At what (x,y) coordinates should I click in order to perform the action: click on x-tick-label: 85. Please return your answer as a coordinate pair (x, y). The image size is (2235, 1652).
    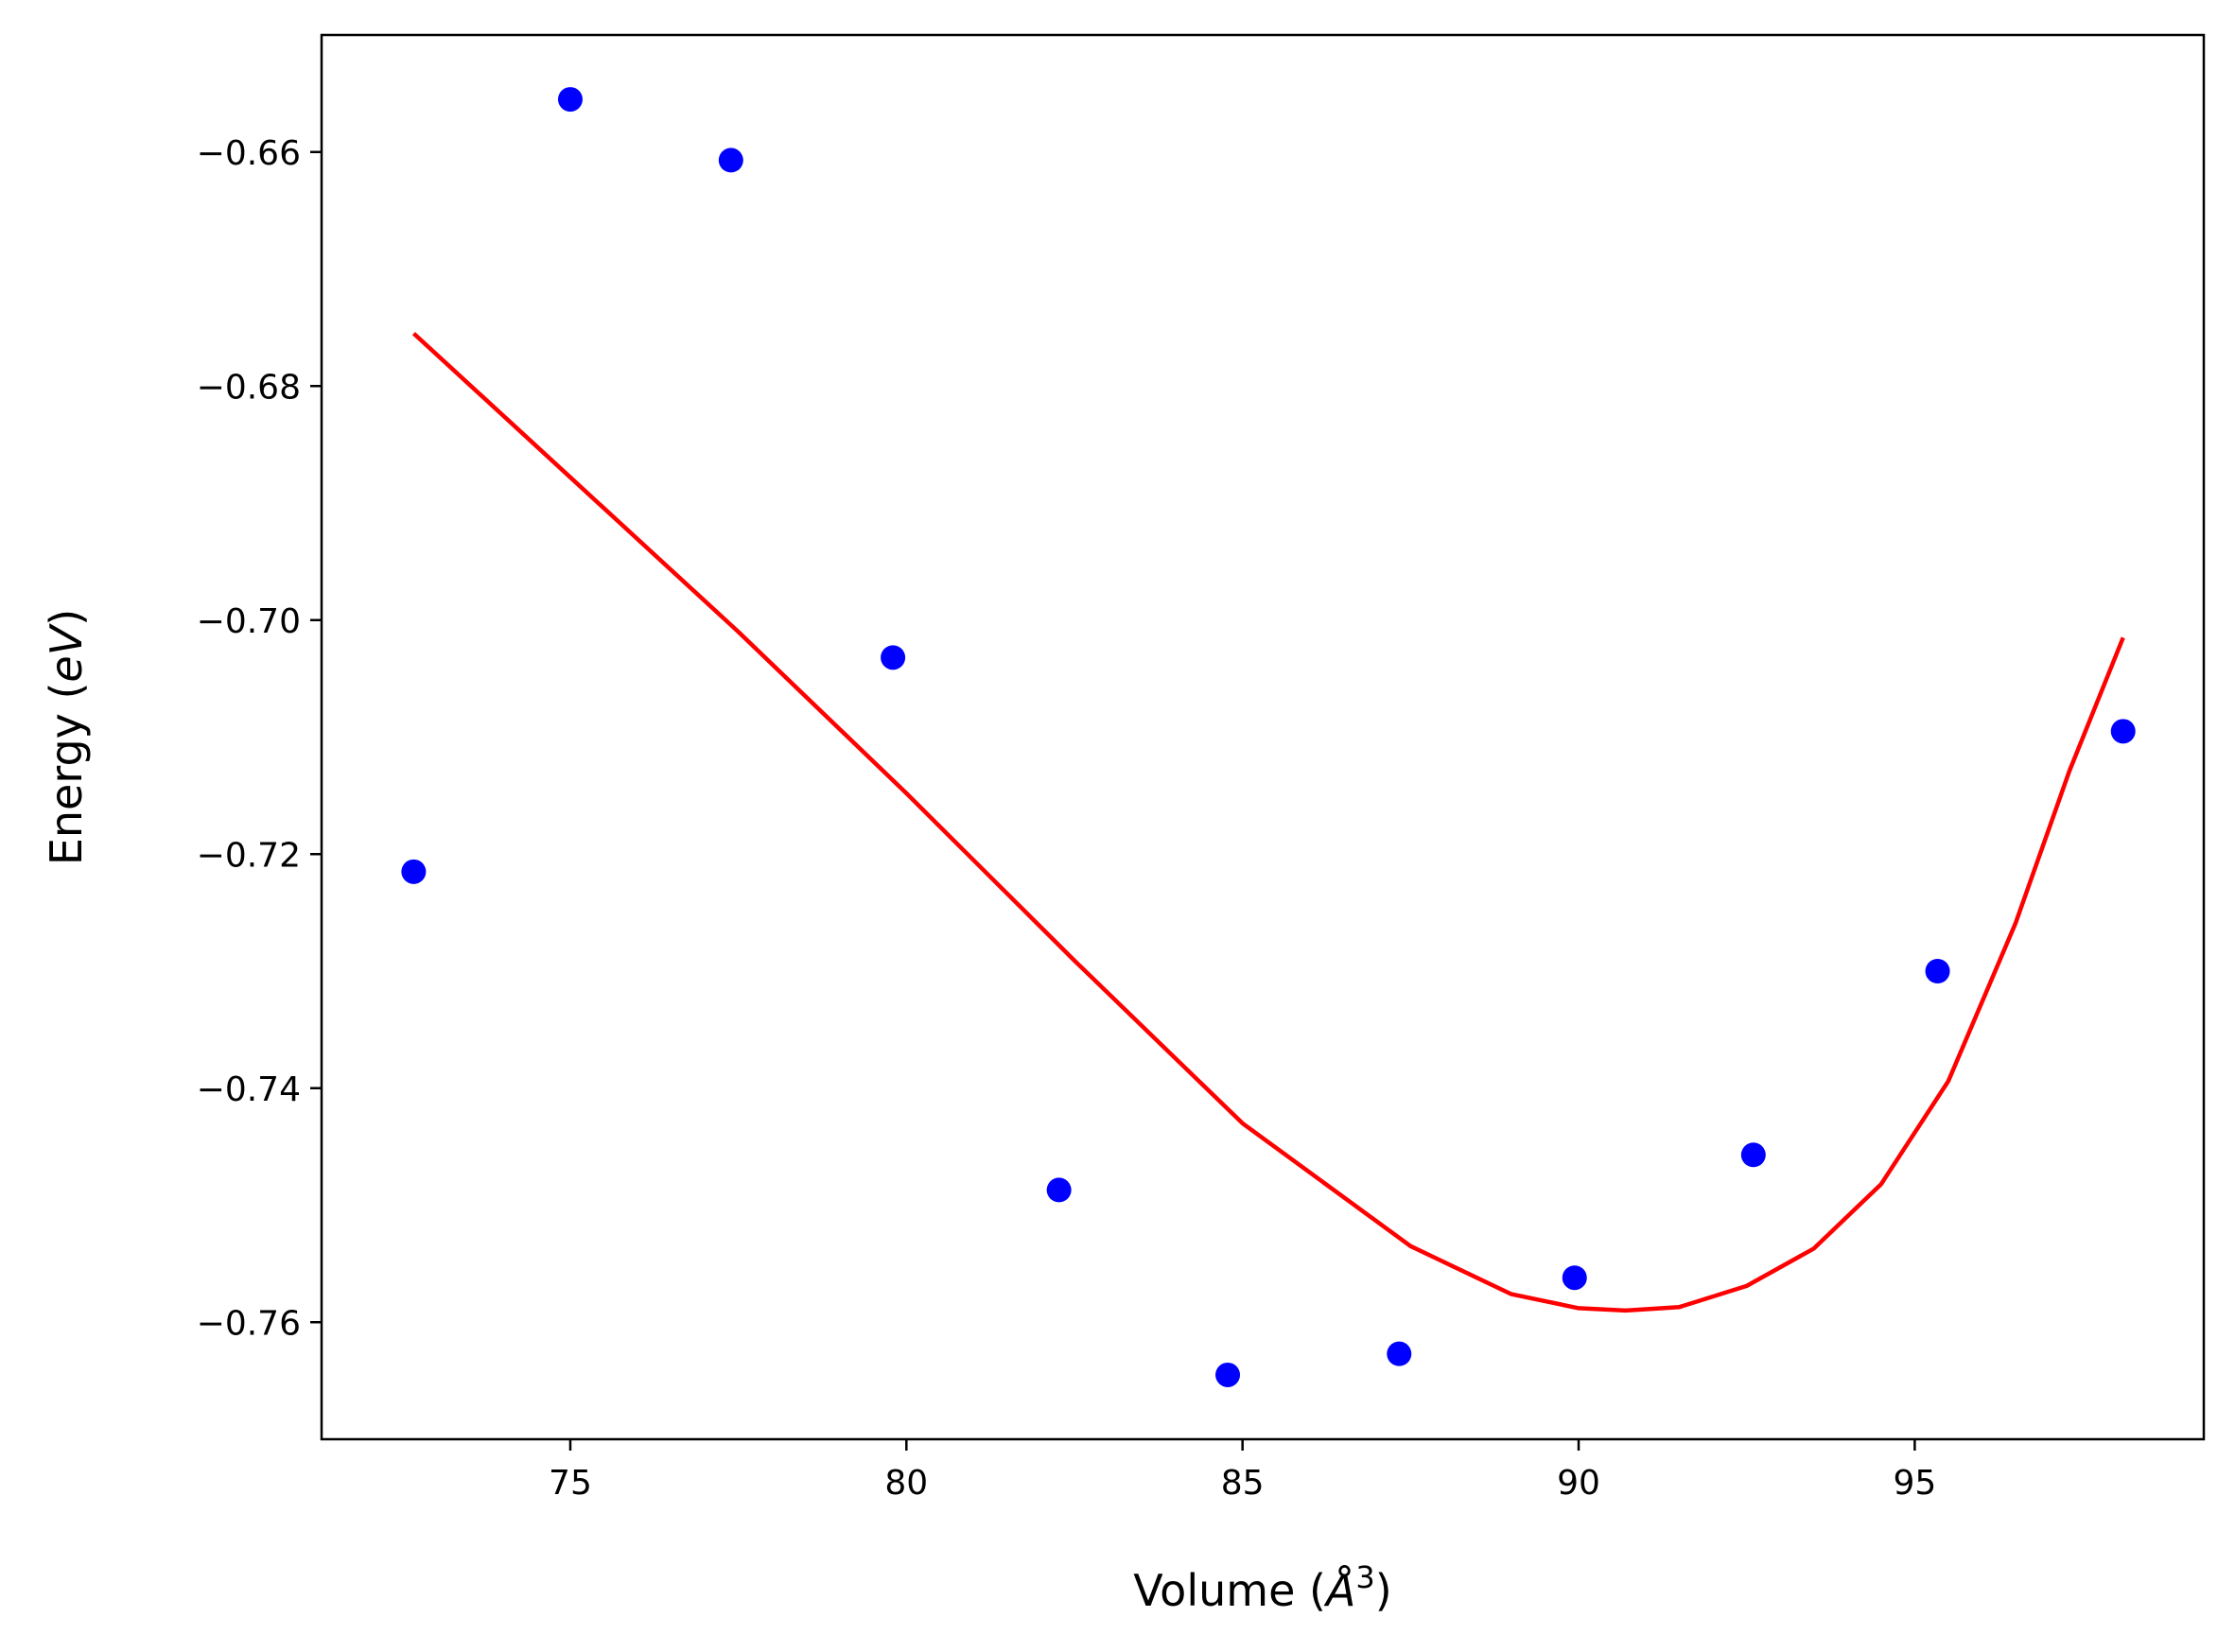
    Looking at the image, I should click on (1243, 1484).